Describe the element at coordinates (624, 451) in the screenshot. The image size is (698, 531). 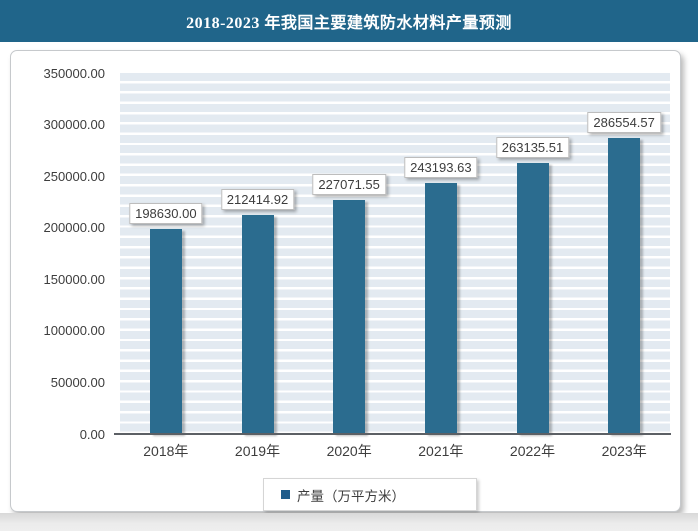
I see `x-tick-label-2023年: 2023年` at that location.